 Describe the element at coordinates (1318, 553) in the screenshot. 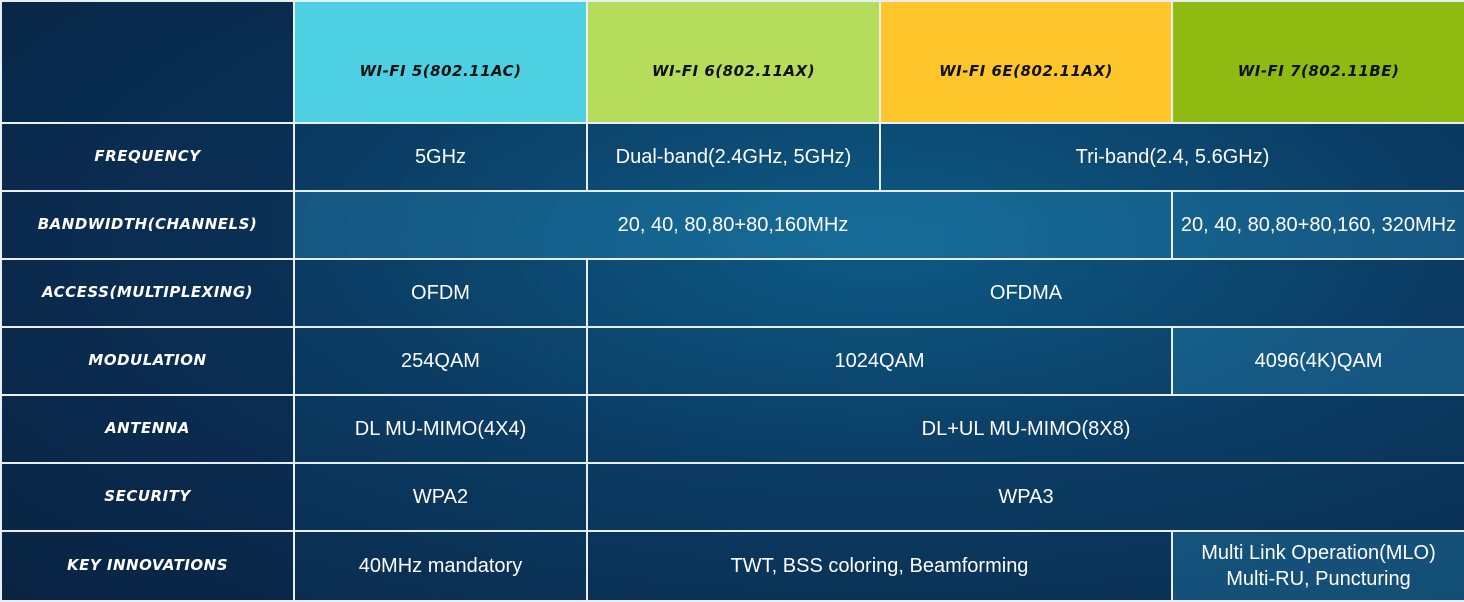

I see `cell-line: Multi Link Operation(MLO)` at that location.